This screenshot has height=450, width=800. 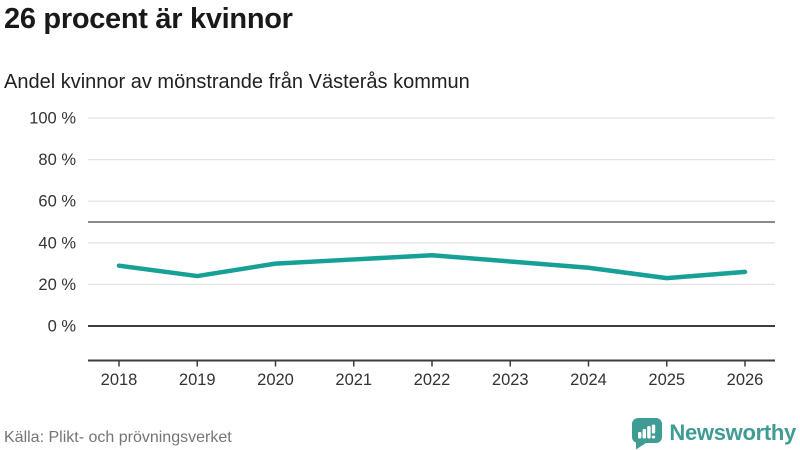 I want to click on newsworthy-wordmark: Newsworthy, so click(x=732, y=432).